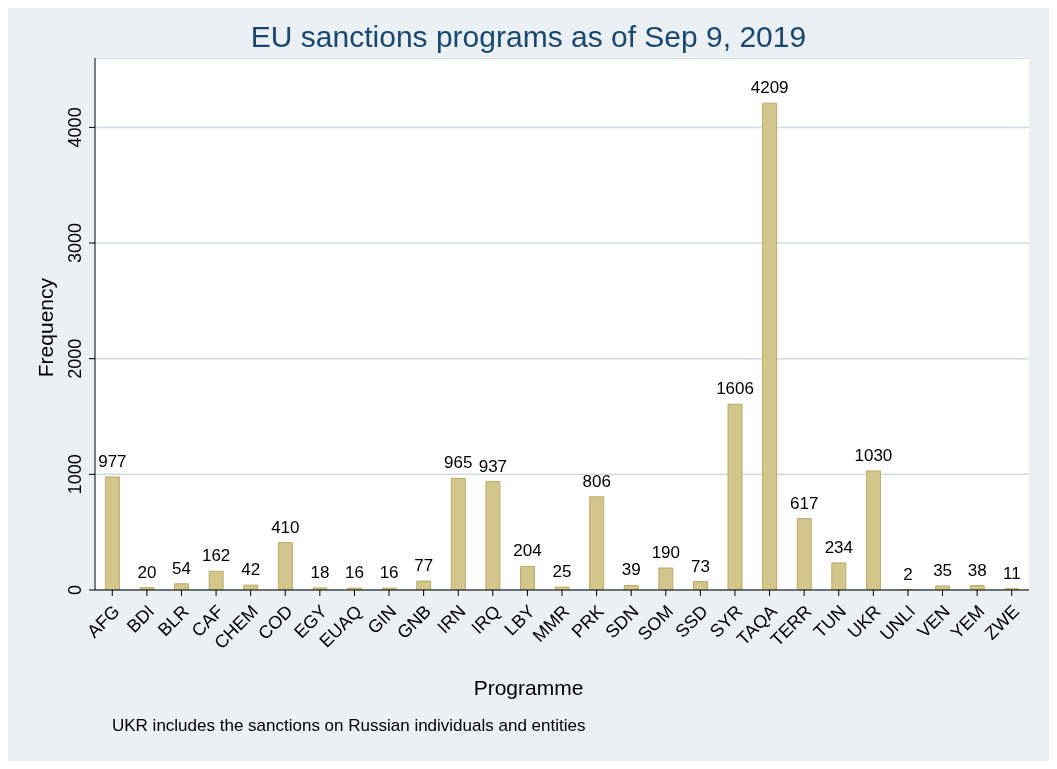 The width and height of the screenshot is (1057, 769). What do you see at coordinates (75, 358) in the screenshot?
I see `y-tick-label: 2000` at bounding box center [75, 358].